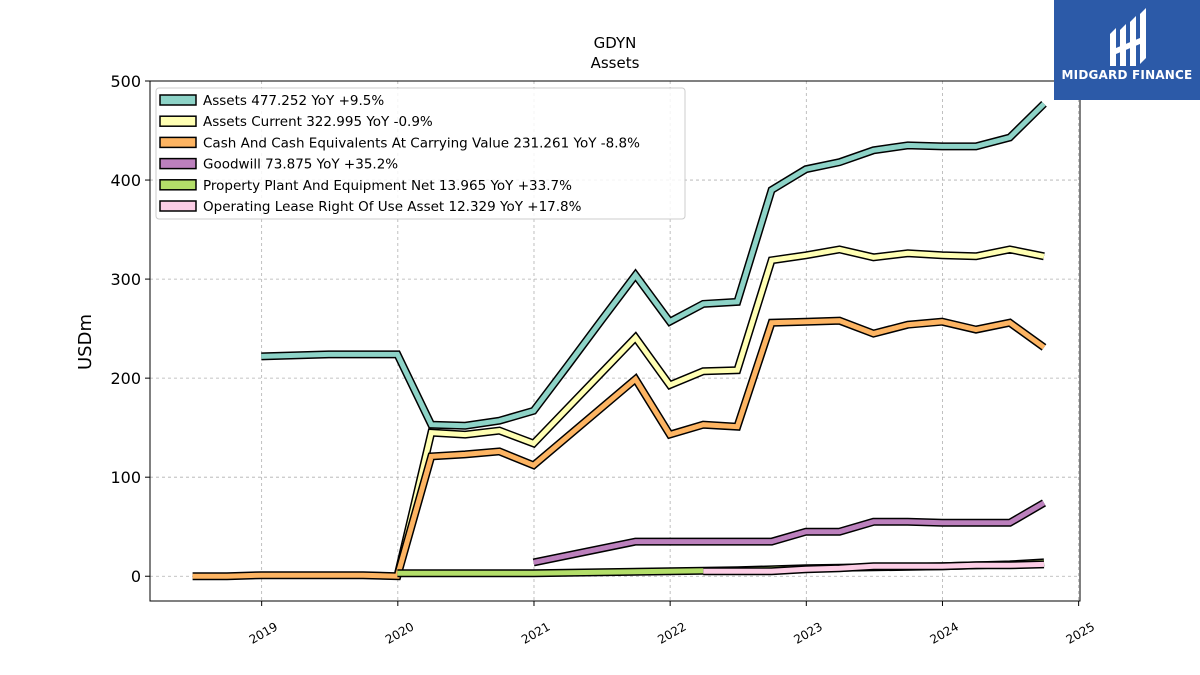 The width and height of the screenshot is (1200, 675). What do you see at coordinates (1080, 632) in the screenshot?
I see `x-tick-label: 2025` at bounding box center [1080, 632].